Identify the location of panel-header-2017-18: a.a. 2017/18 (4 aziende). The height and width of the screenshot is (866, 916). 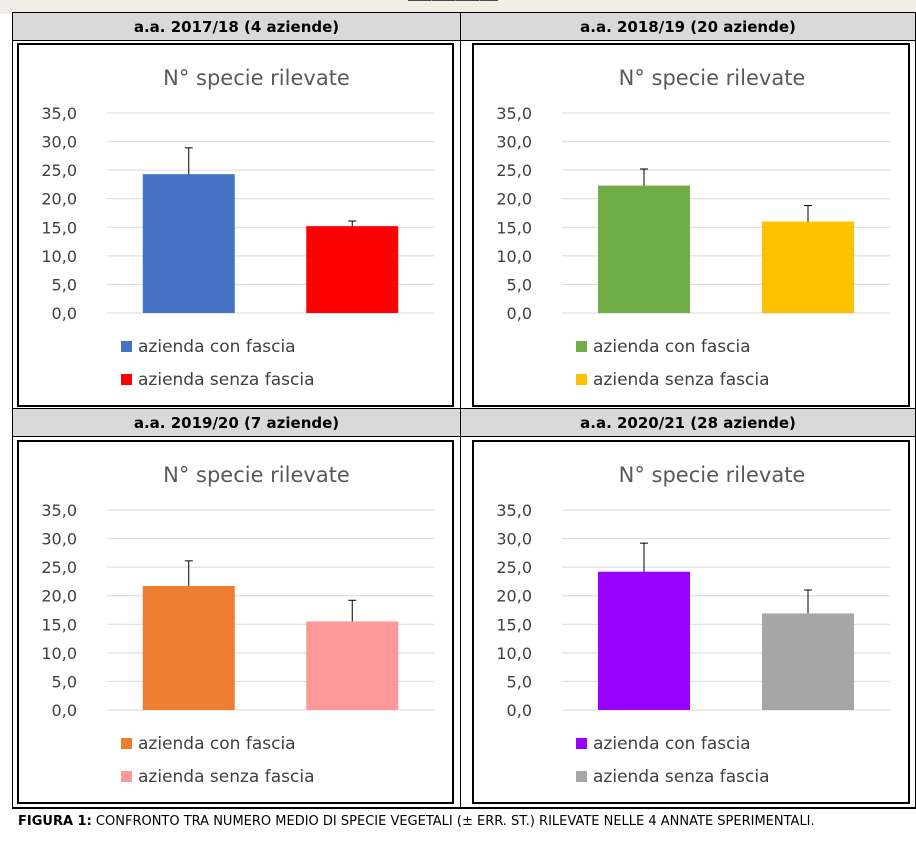
(236, 27).